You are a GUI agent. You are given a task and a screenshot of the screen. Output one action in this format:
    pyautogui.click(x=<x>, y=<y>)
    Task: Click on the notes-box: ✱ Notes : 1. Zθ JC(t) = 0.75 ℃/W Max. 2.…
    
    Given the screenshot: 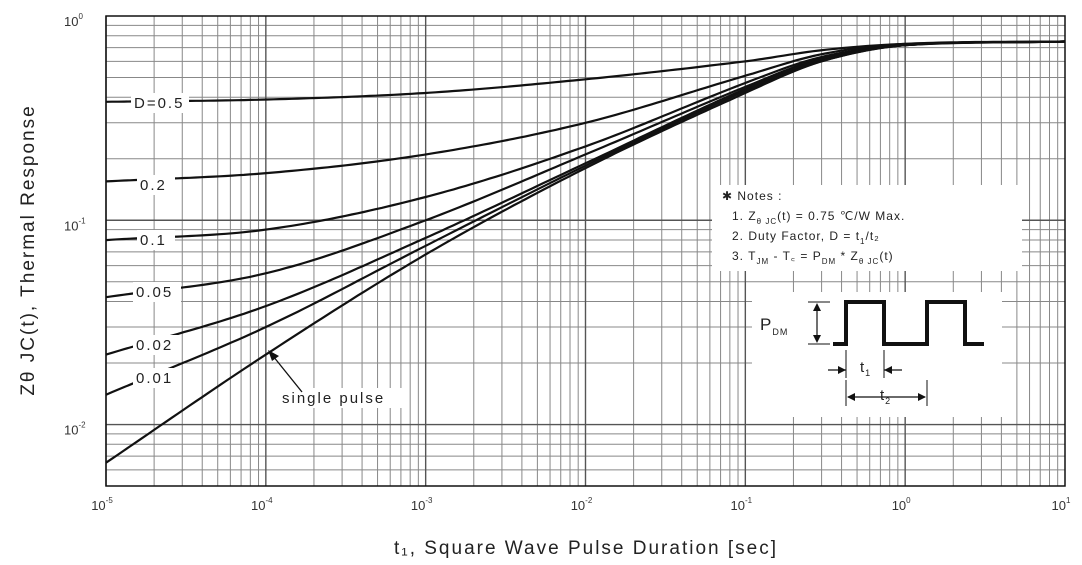 What is the action you would take?
    pyautogui.click(x=867, y=228)
    